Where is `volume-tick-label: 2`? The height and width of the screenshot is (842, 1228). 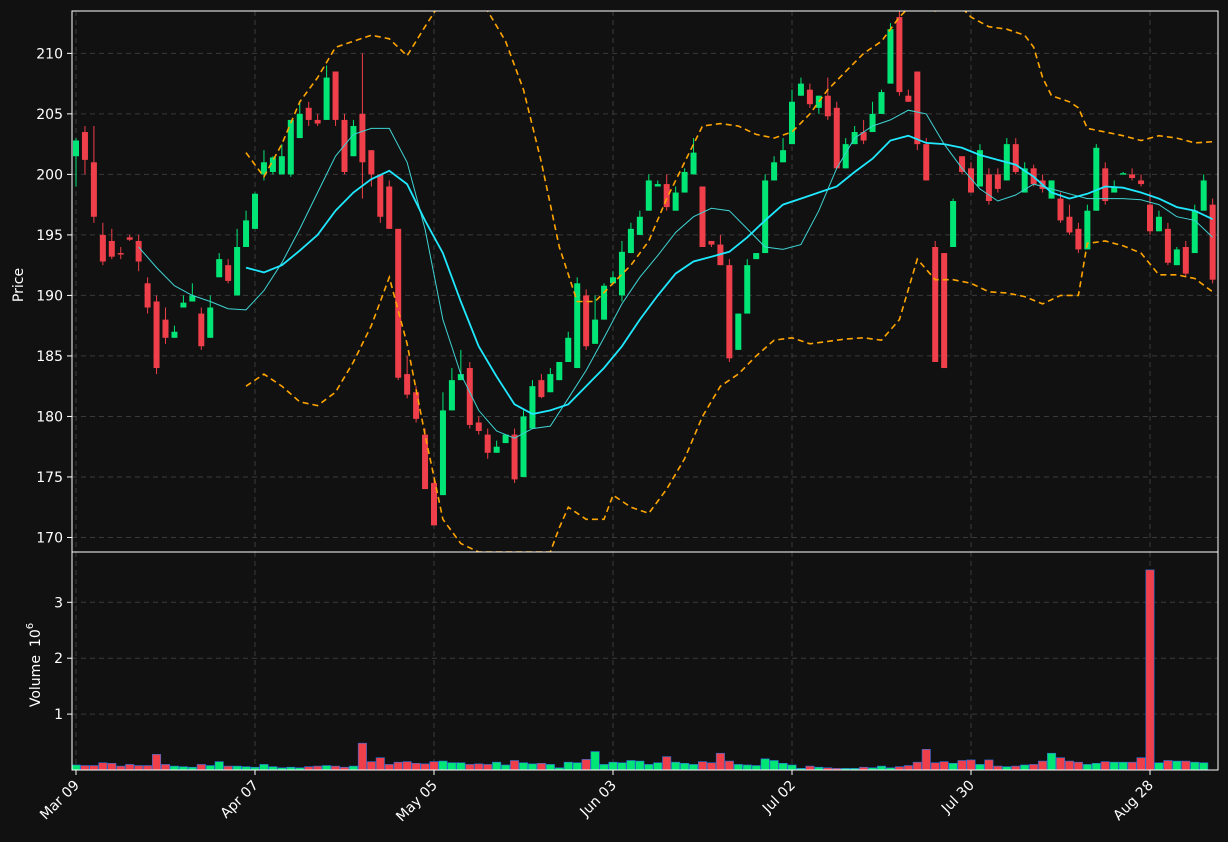 volume-tick-label: 2 is located at coordinates (58, 659).